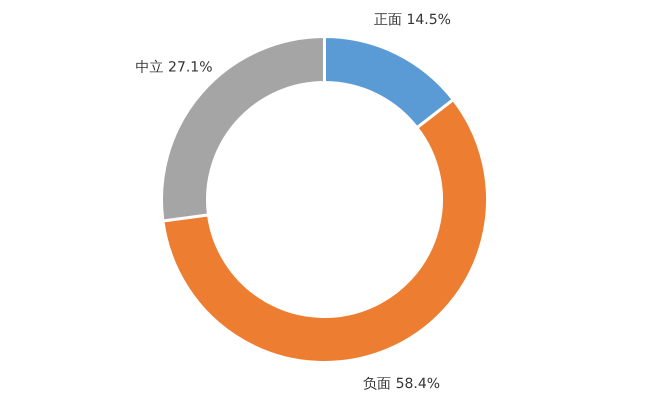 This screenshot has height=399, width=649. What do you see at coordinates (174, 68) in the screenshot?
I see `slice-label: 中立 27.1%` at bounding box center [174, 68].